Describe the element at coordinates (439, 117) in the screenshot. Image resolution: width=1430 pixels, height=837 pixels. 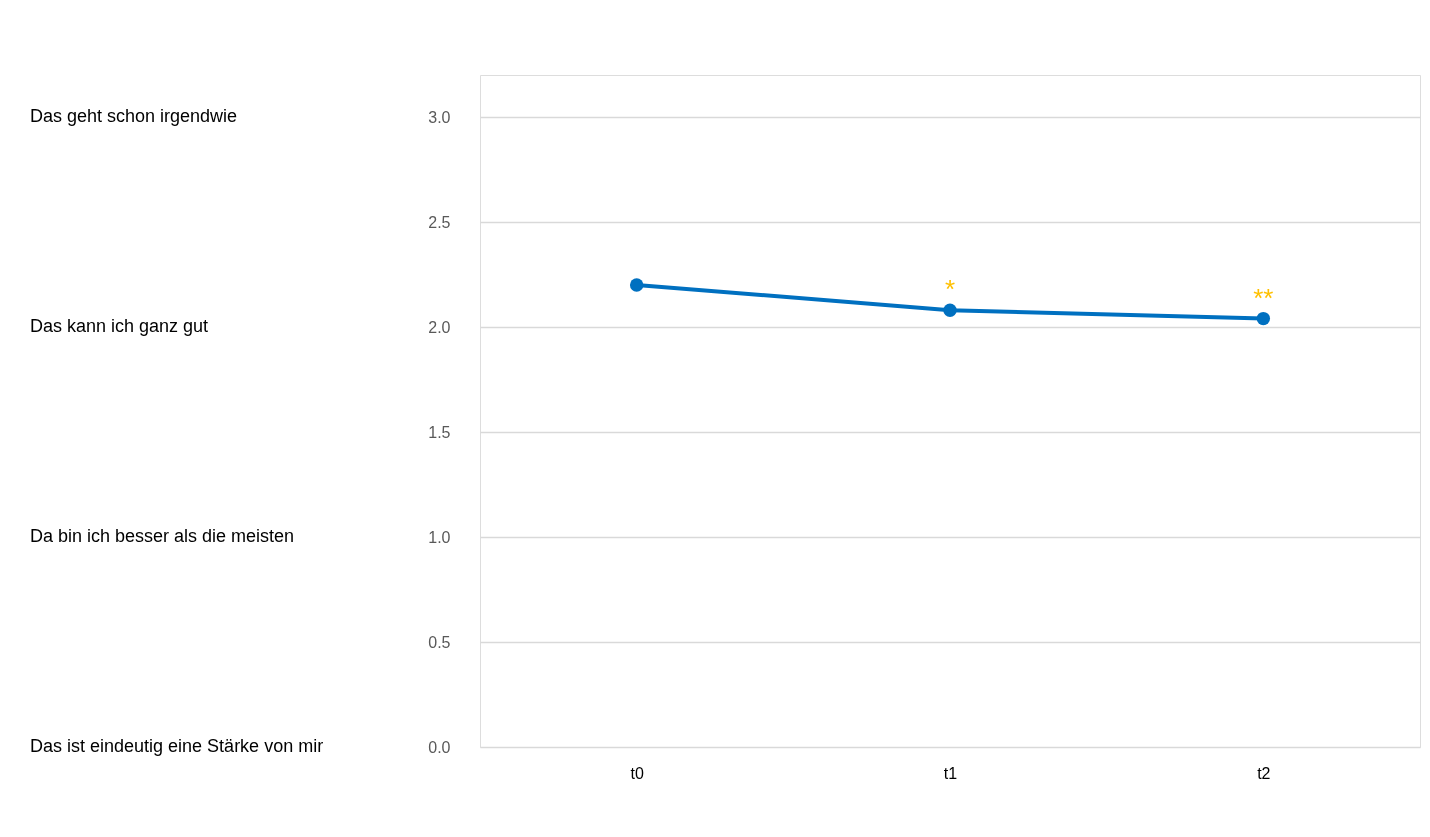
I see `y-tick-label: 3.0` at that location.